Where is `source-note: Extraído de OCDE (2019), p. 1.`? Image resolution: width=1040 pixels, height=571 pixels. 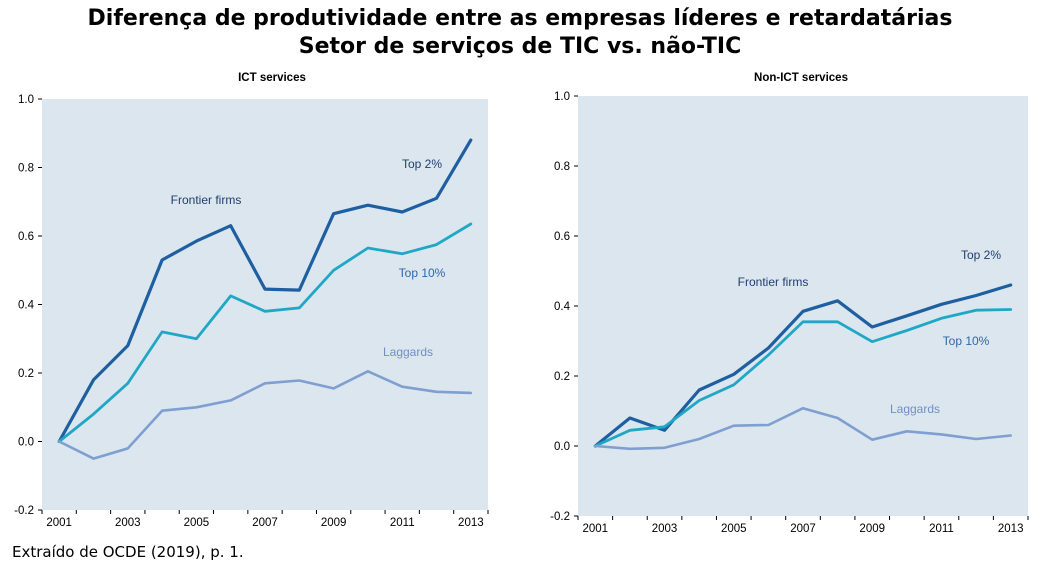
source-note: Extraído de OCDE (2019), p. 1. is located at coordinates (128, 552).